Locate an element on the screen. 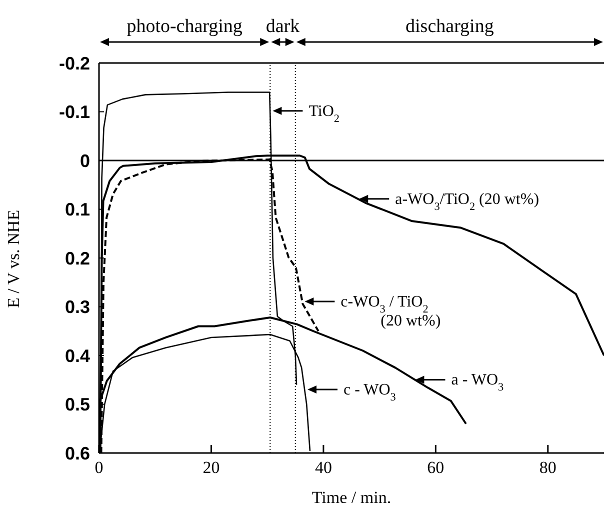  text: photo-charging is located at coordinates (184, 26).